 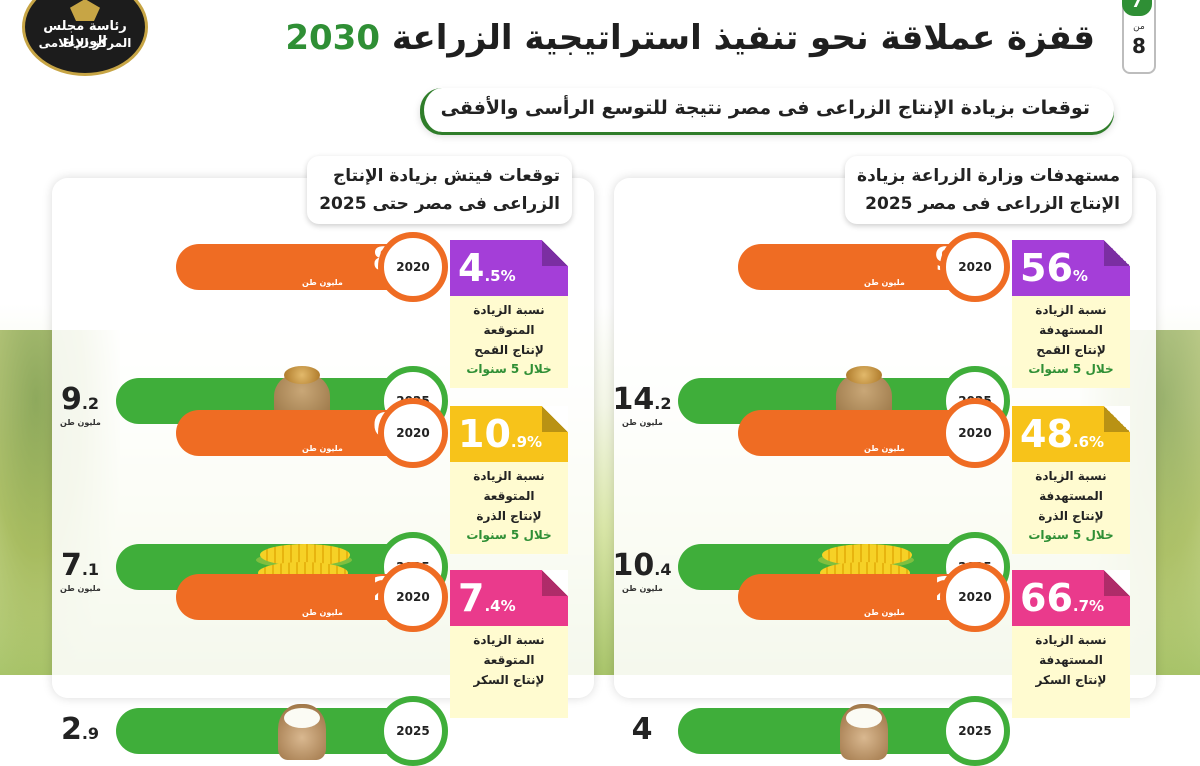 What do you see at coordinates (509, 516) in the screenshot?
I see `percent-label-line-3: لإنتاج الذرة` at bounding box center [509, 516].